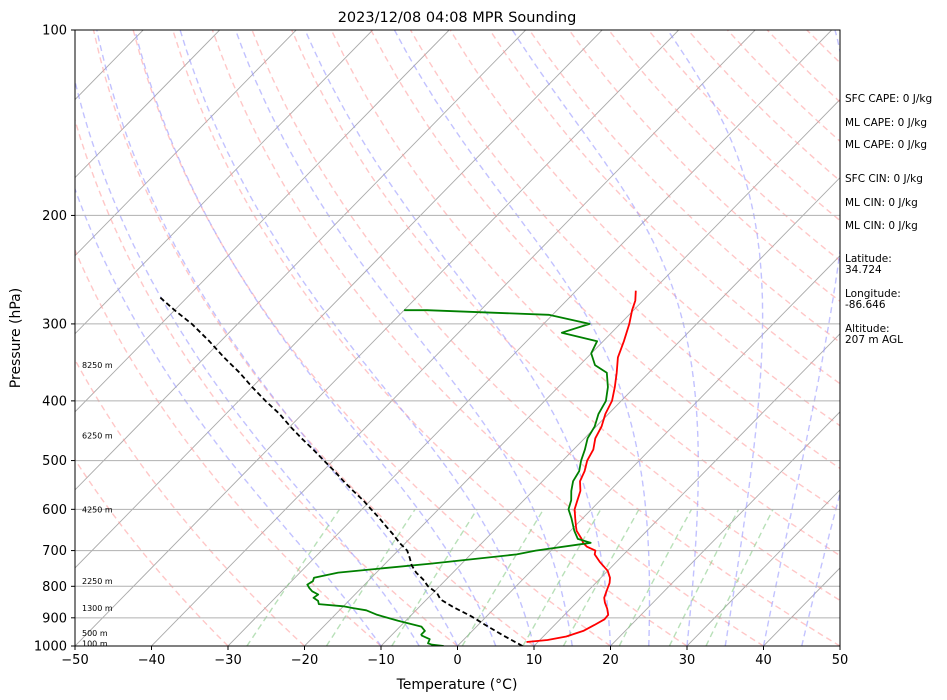  What do you see at coordinates (868, 259) in the screenshot?
I see `annotation-line: Latitude:` at bounding box center [868, 259].